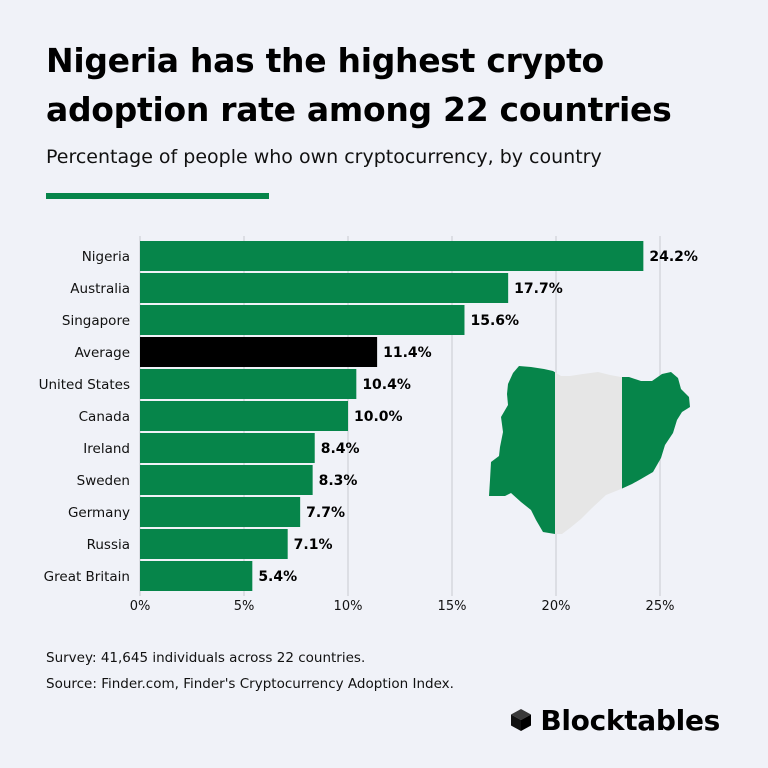  I want to click on value-label: 10.4%, so click(386, 385).